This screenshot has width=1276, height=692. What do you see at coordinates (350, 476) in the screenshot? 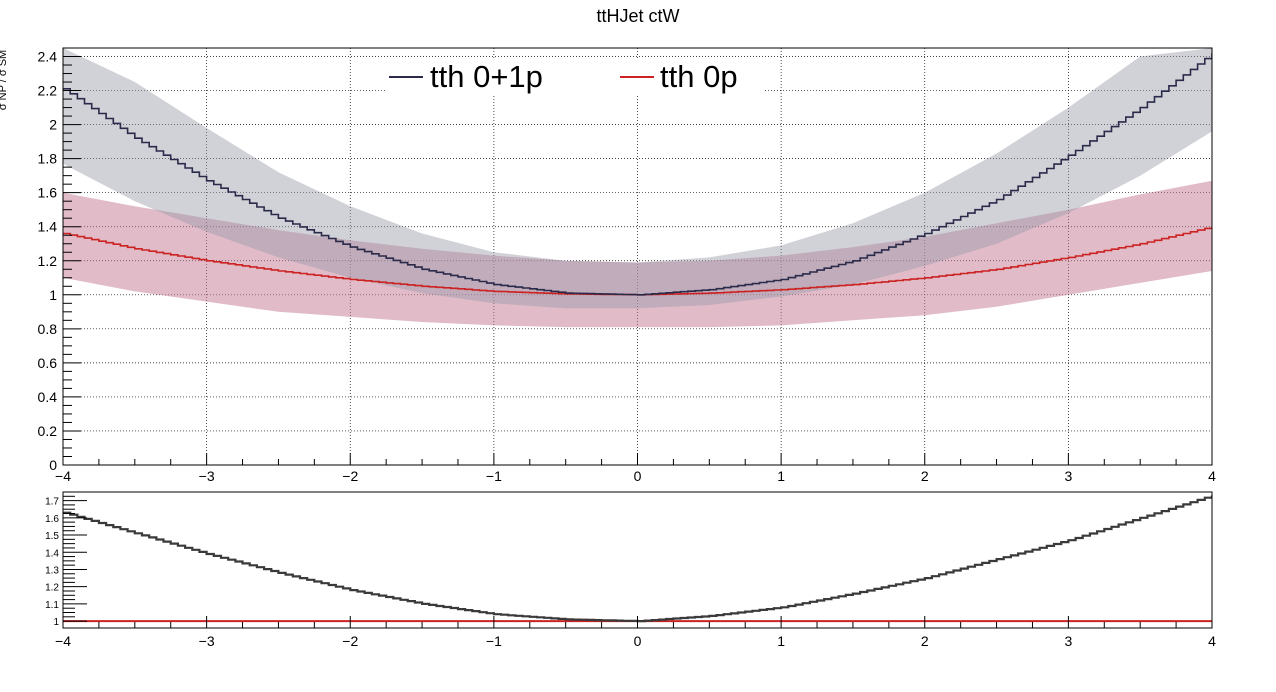
I see `x-tick-label: −2` at bounding box center [350, 476].